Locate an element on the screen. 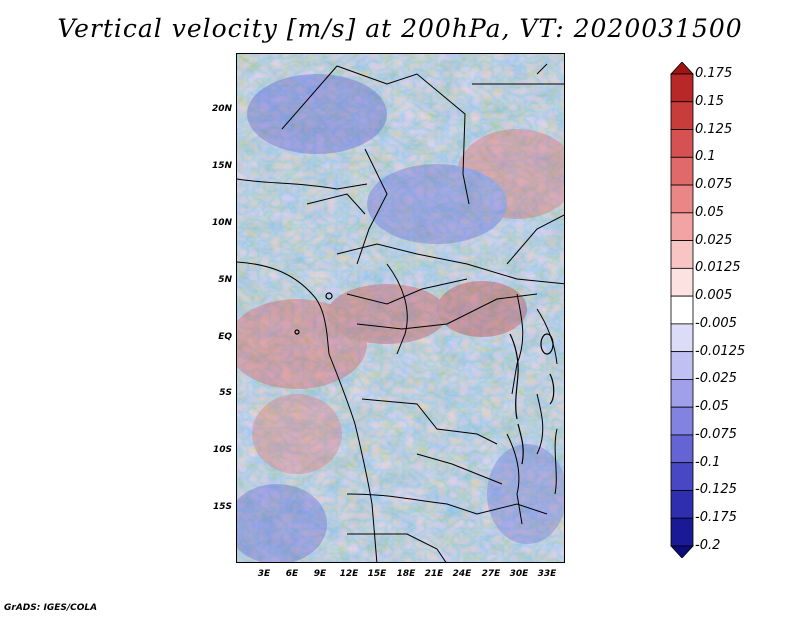 The image size is (800, 618). colorbar-label: -0.125 is located at coordinates (716, 490).